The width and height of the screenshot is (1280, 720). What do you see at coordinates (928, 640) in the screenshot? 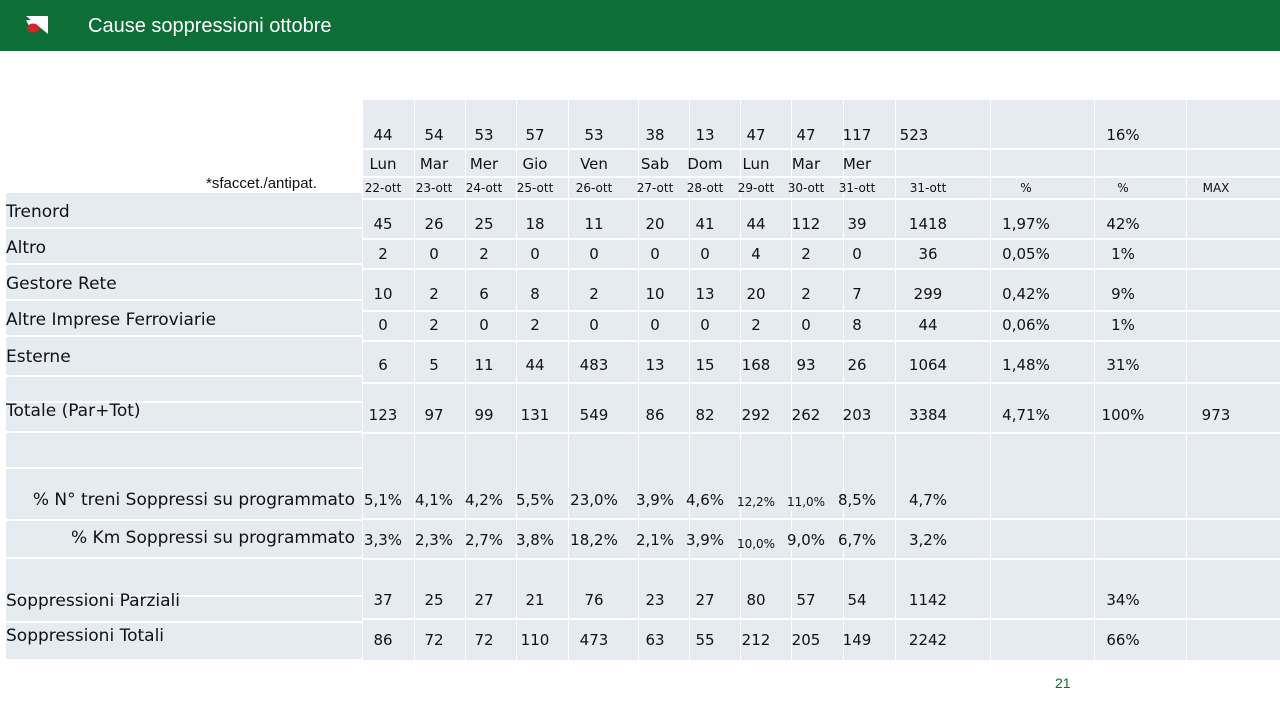
I see `table-value: 2242` at bounding box center [928, 640].